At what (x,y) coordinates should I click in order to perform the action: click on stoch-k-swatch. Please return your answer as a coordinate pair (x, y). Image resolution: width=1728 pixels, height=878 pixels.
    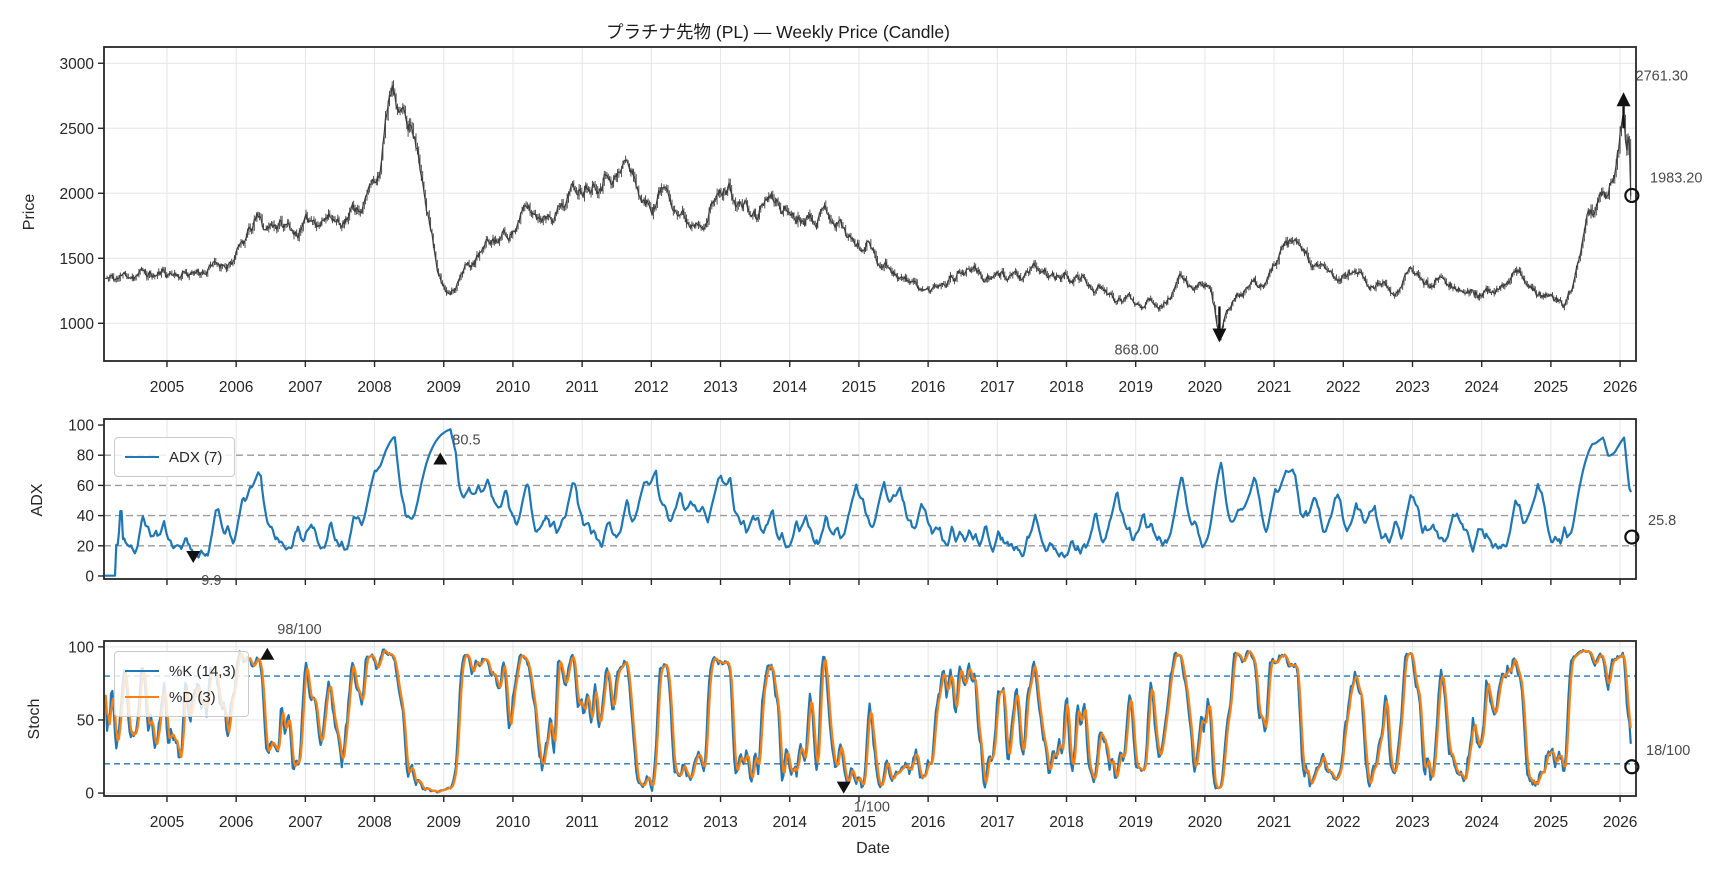
    Looking at the image, I should click on (142, 671).